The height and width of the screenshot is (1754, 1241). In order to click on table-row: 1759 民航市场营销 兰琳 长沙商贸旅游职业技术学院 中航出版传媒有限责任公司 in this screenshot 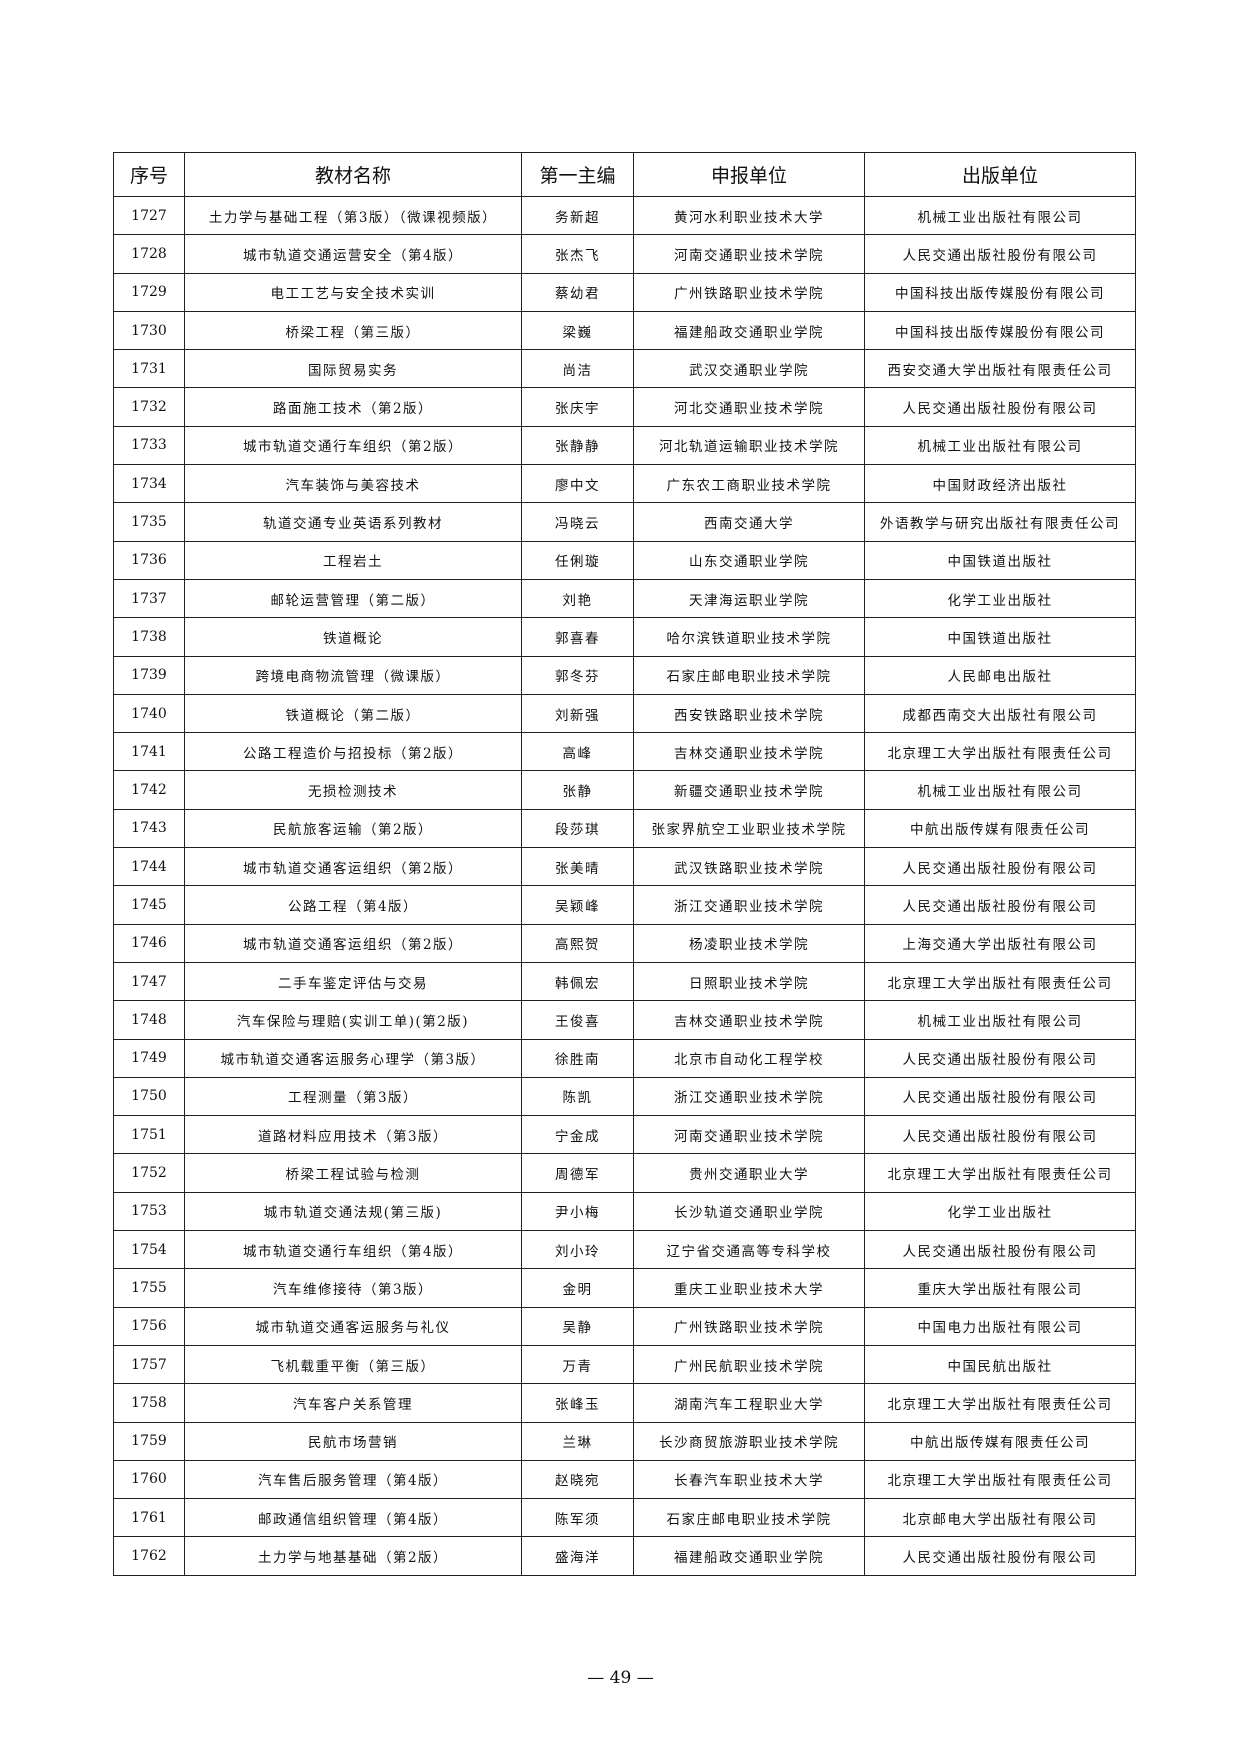, I will do `click(624, 1441)`.